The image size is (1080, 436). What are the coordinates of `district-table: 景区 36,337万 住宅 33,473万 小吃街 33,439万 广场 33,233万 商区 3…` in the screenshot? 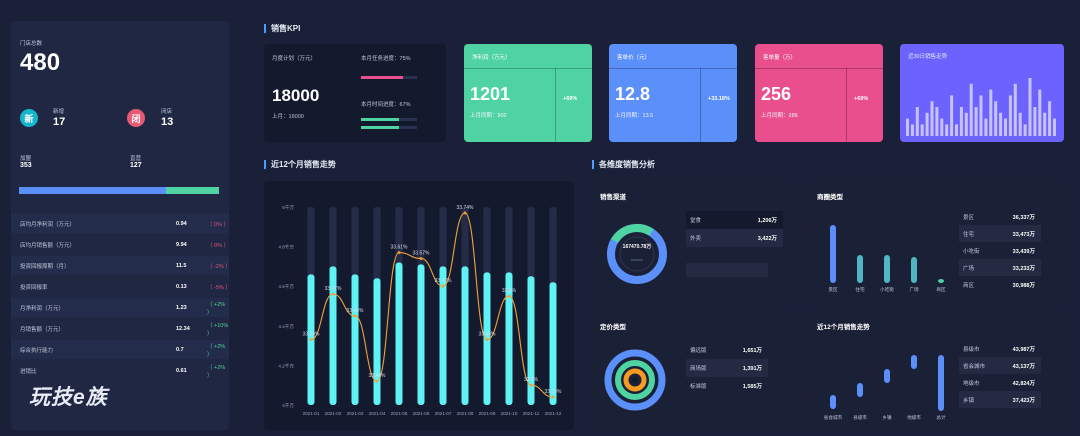 It's located at (1000, 250).